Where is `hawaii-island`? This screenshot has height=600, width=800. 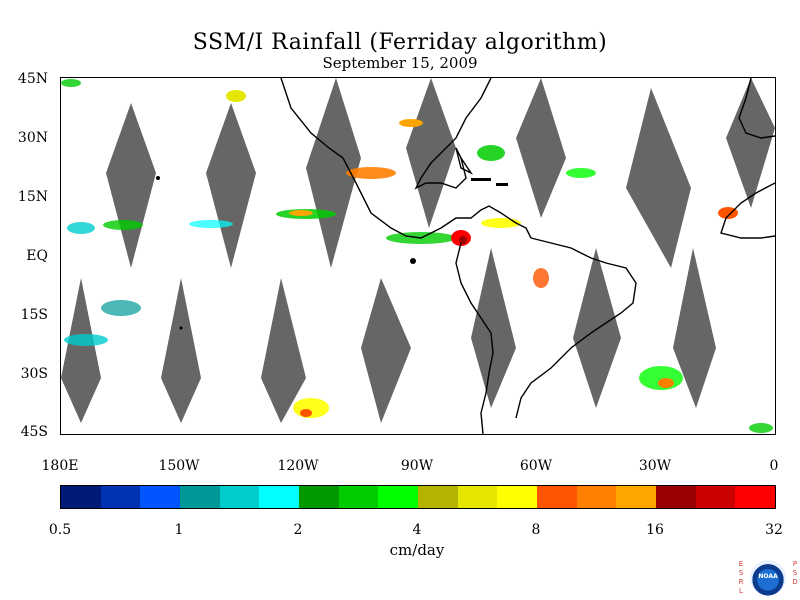
hawaii-island is located at coordinates (158, 178).